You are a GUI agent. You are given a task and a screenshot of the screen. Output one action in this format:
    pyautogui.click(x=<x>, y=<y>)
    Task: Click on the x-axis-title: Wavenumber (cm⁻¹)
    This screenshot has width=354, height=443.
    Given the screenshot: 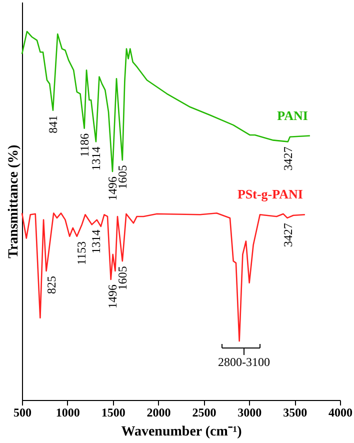 What is the action you would take?
    pyautogui.click(x=181, y=432)
    